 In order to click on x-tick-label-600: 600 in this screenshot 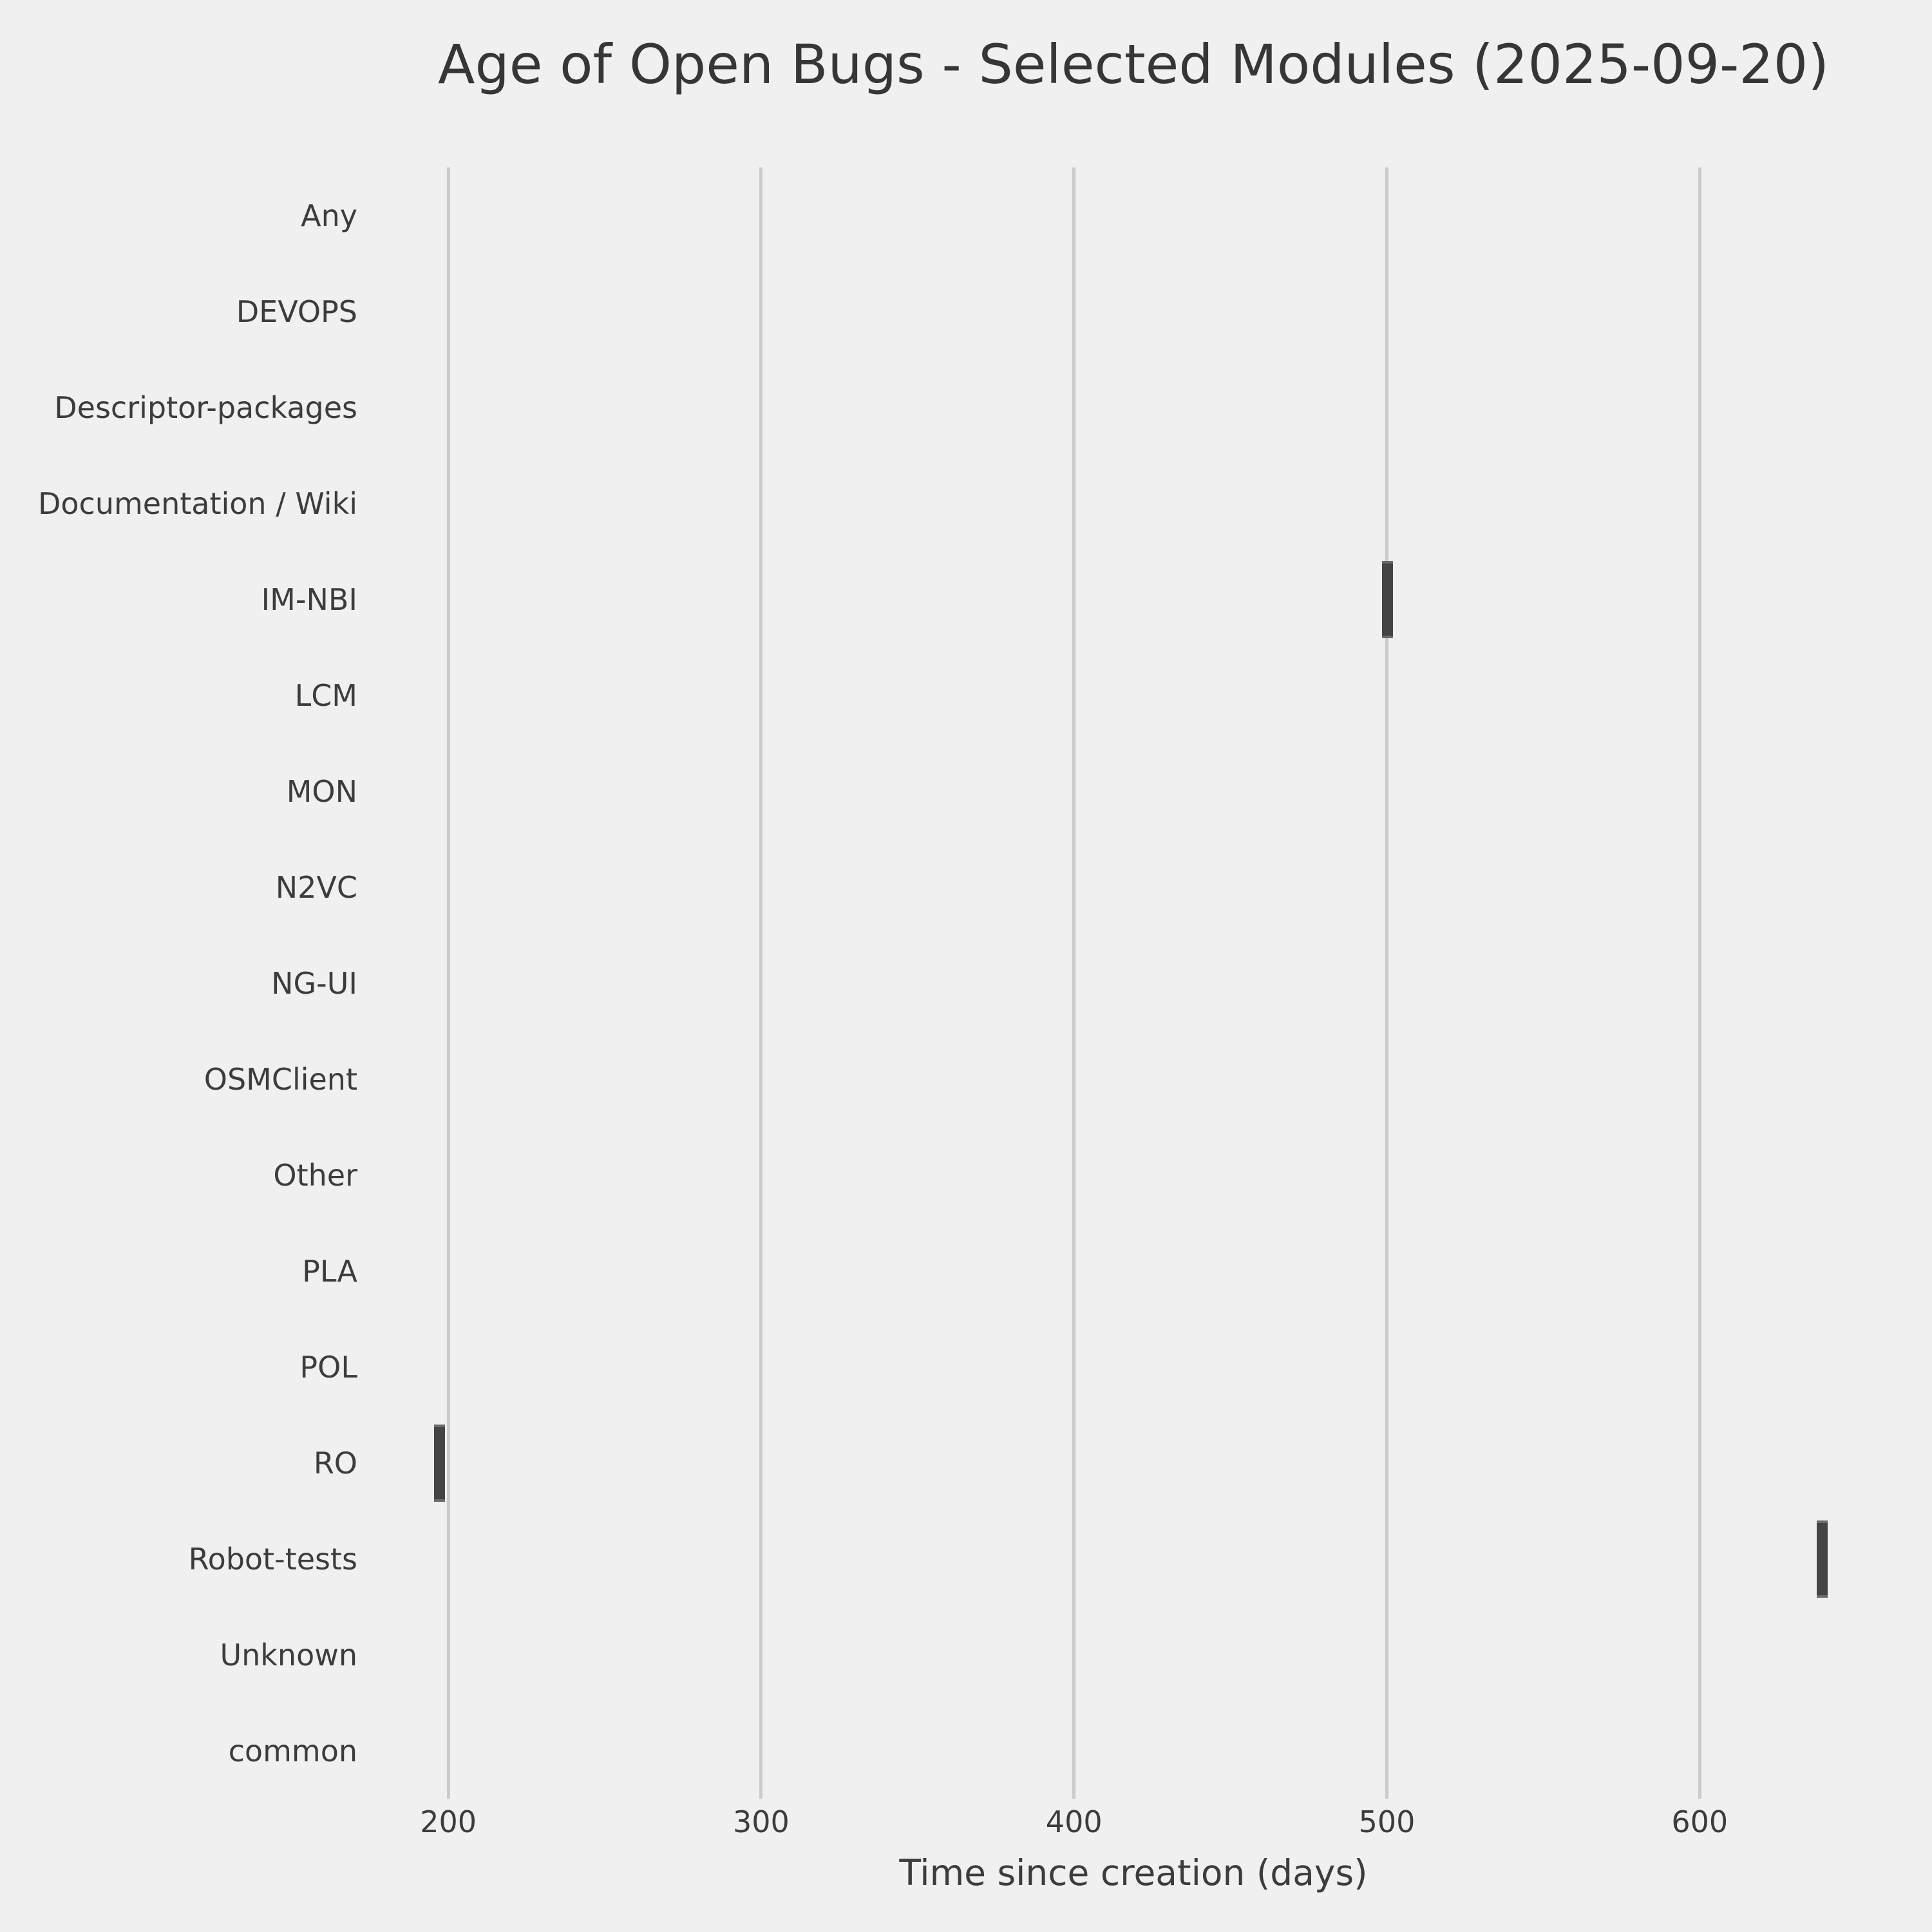, I will do `click(1700, 1822)`.